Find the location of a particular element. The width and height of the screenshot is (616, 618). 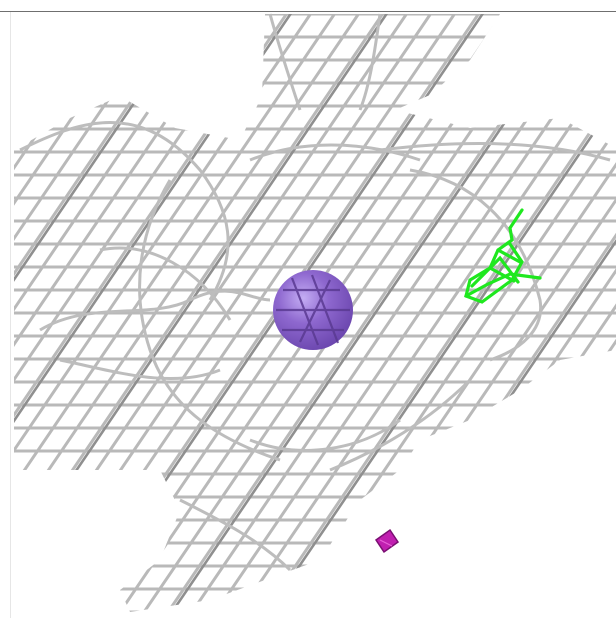

top-divider is located at coordinates (308, 11).